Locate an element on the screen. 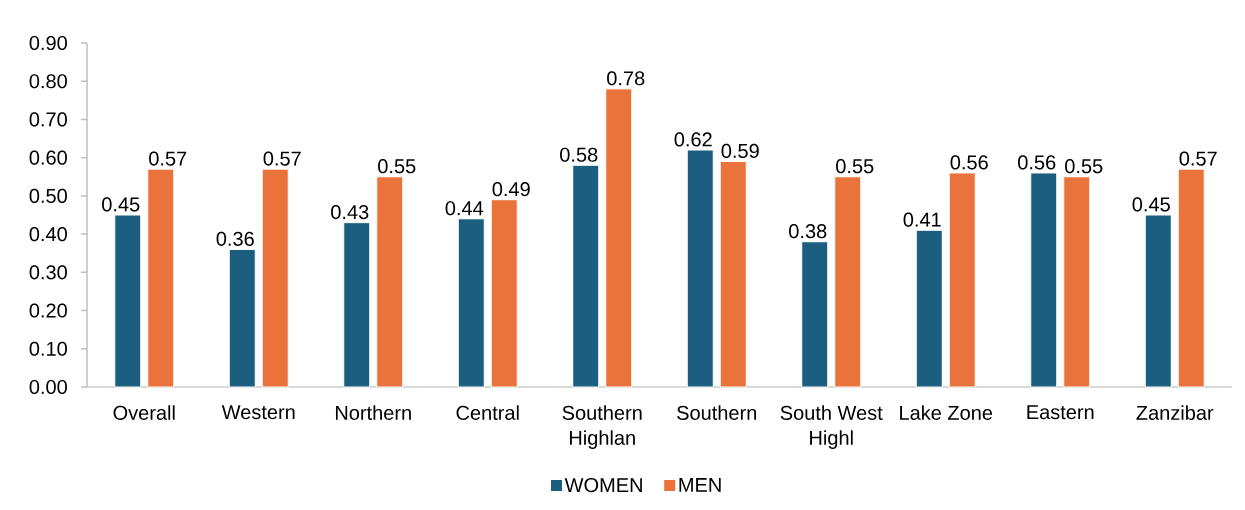 This screenshot has height=510, width=1245. data-label: 0.36 is located at coordinates (235, 238).